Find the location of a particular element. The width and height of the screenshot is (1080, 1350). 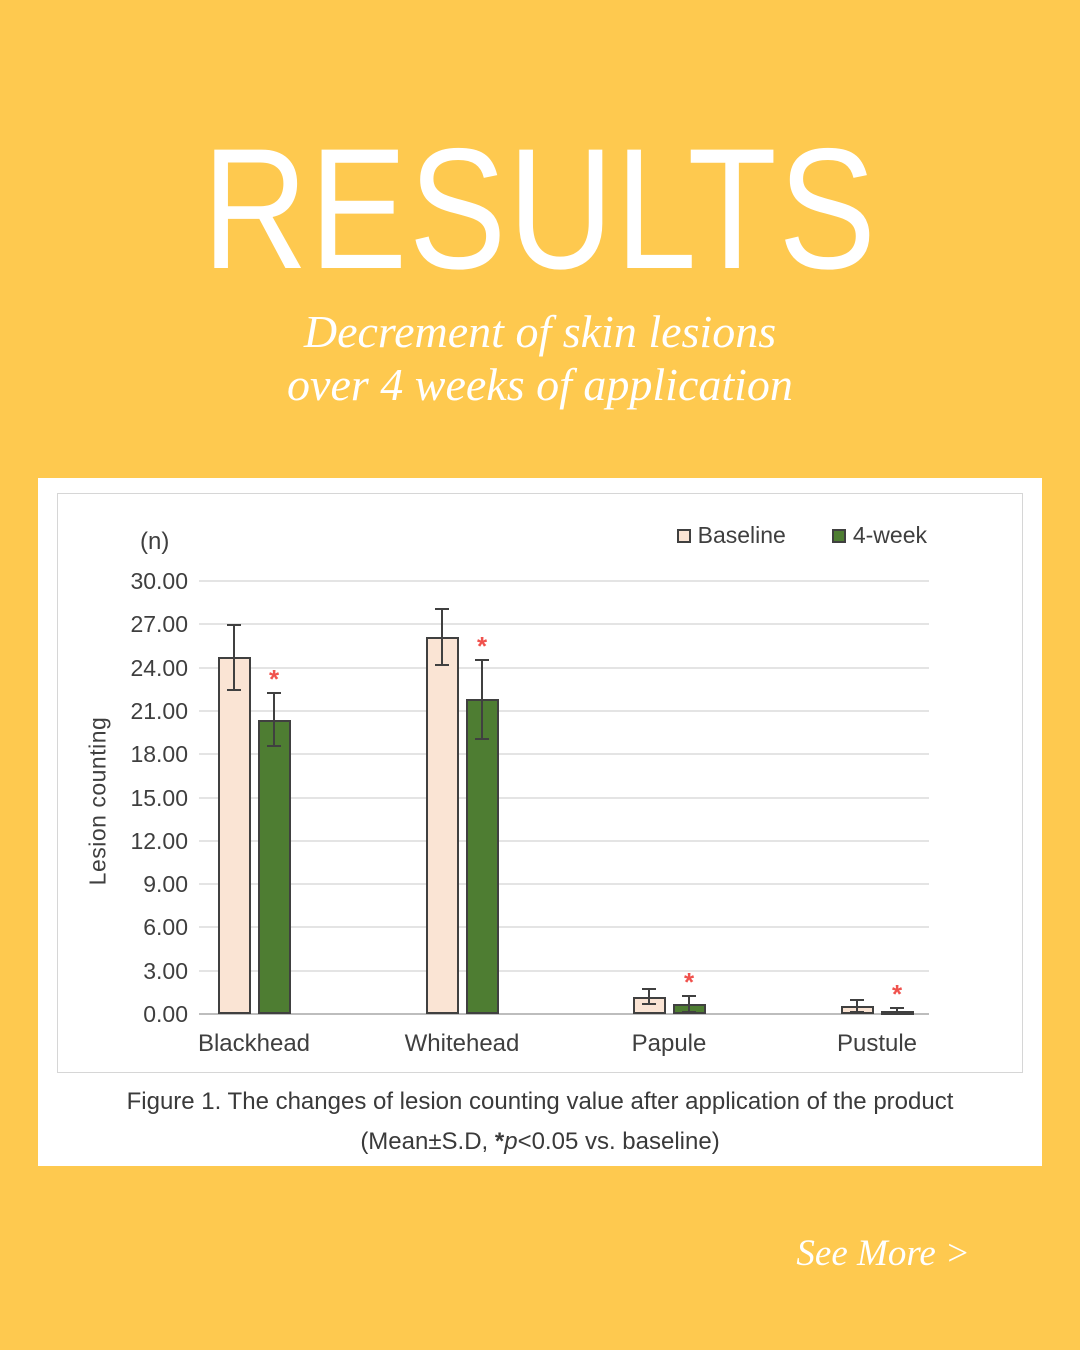

x-category-label: Blackhead is located at coordinates (254, 1043).